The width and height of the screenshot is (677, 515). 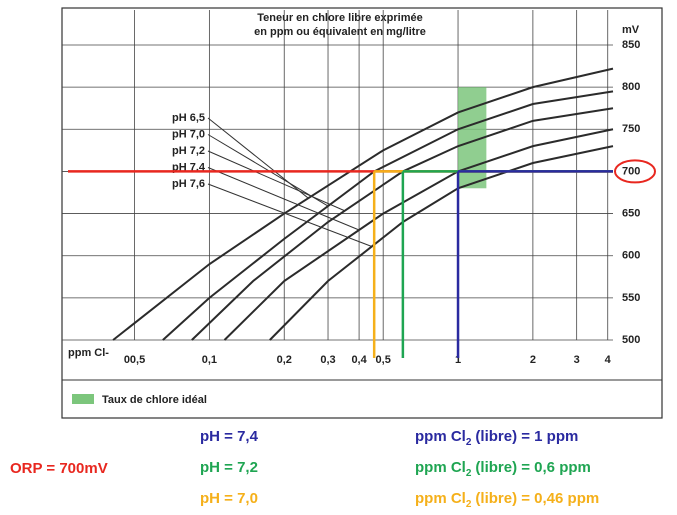 I want to click on y-tick-label: 600, so click(x=631, y=256).